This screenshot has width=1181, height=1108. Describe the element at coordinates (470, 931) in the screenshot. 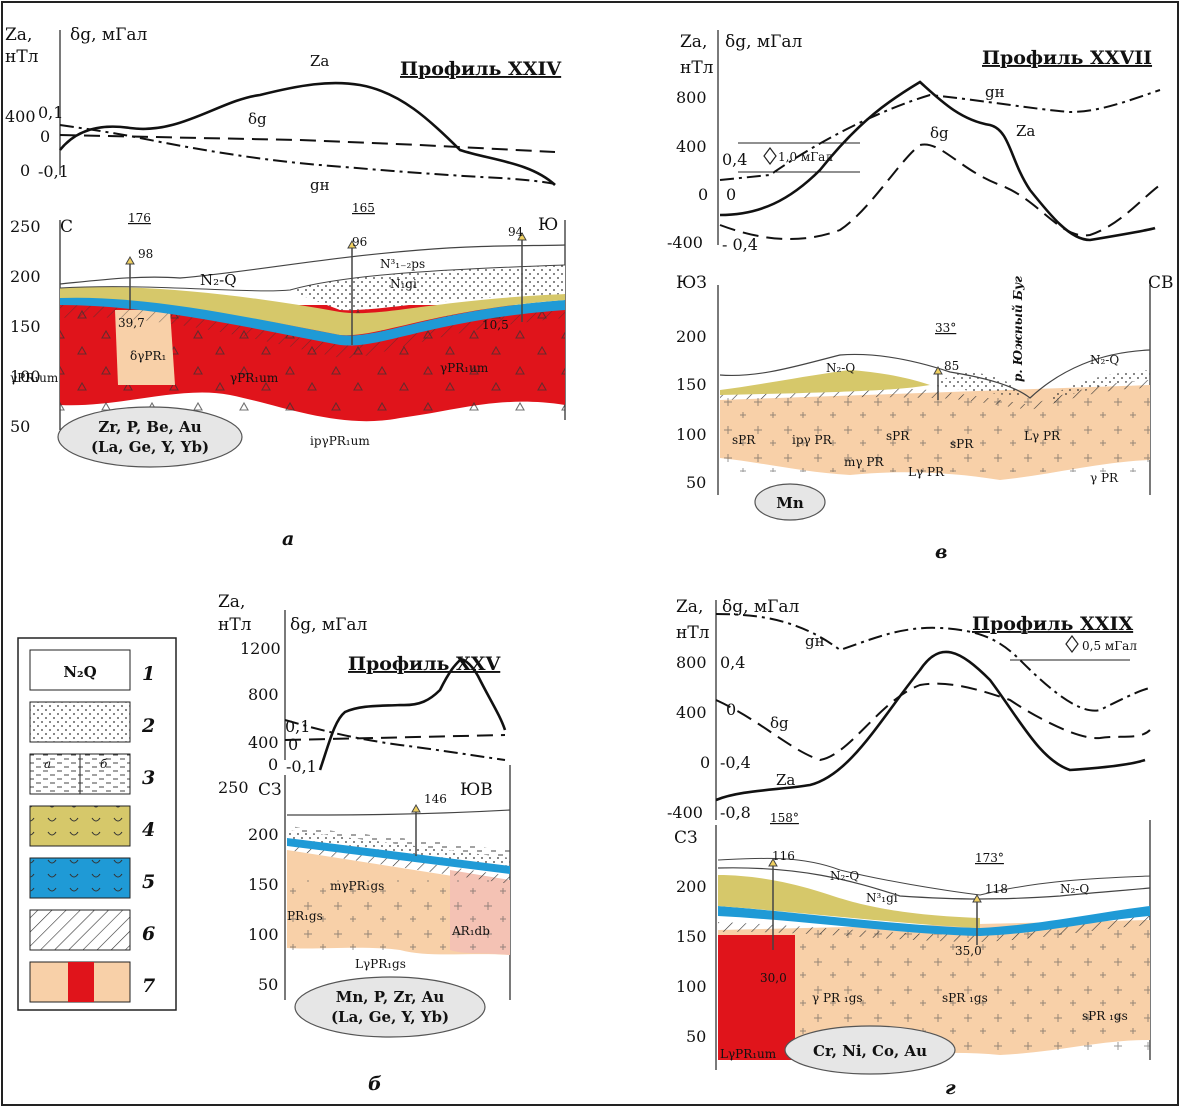

I see `unit-ar1db: AR₁db` at that location.